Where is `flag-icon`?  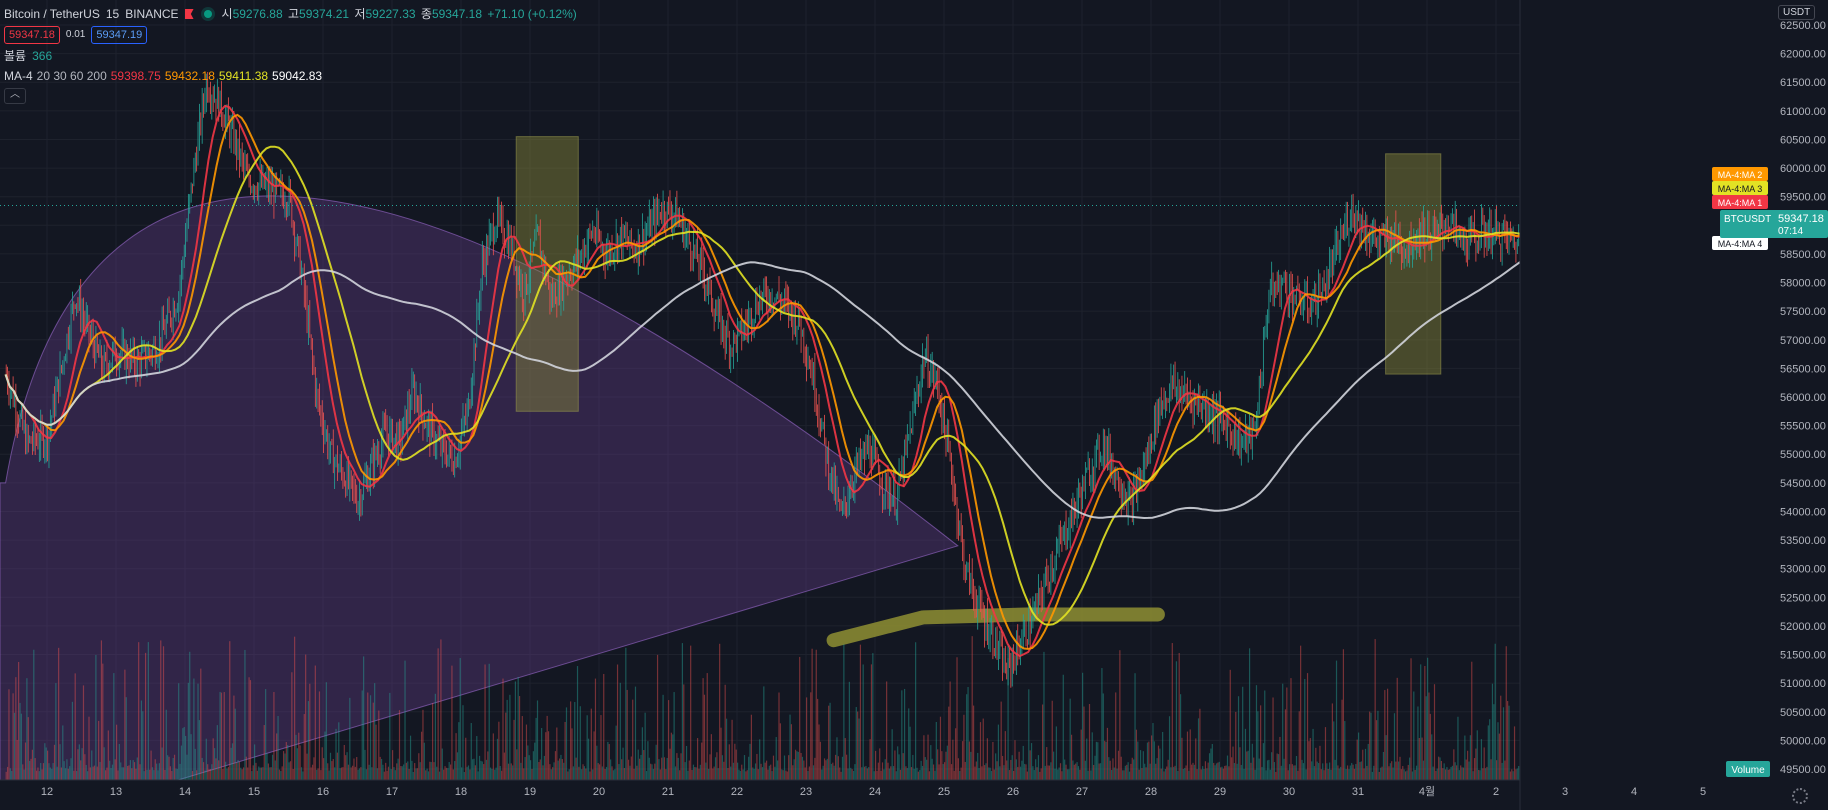 flag-icon is located at coordinates (189, 14).